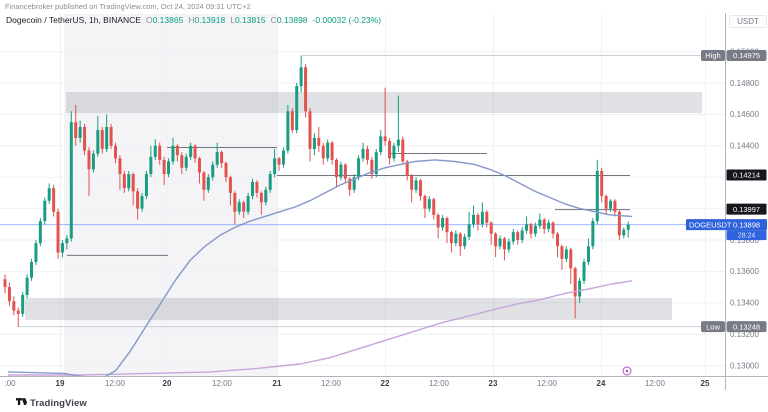 The width and height of the screenshot is (768, 412). Describe the element at coordinates (746, 55) in the screenshot. I see `svg-text: 0.14975` at that location.